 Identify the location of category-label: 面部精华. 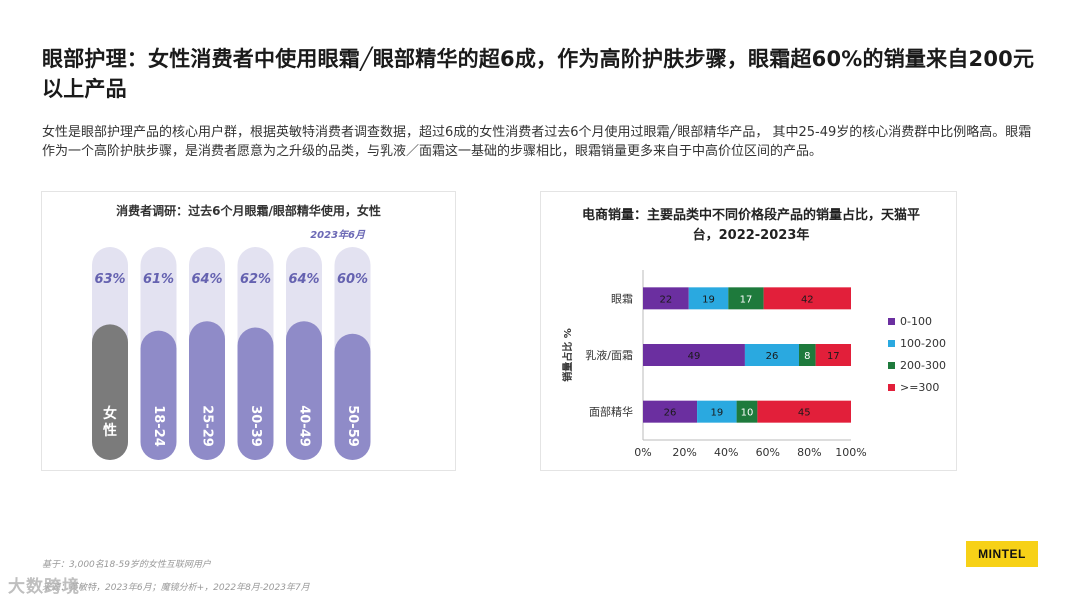
(611, 412).